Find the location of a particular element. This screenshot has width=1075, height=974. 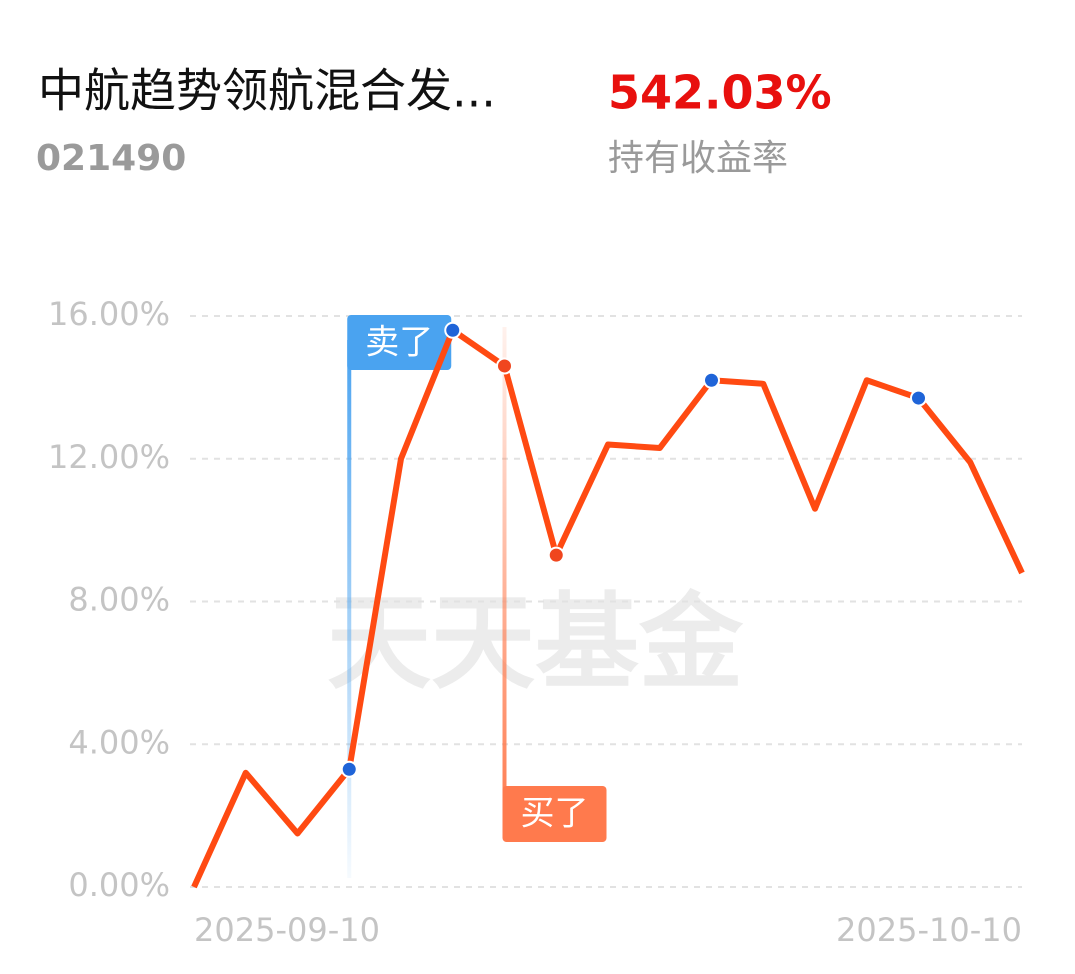

watermark: 天天基金 is located at coordinates (535, 642).